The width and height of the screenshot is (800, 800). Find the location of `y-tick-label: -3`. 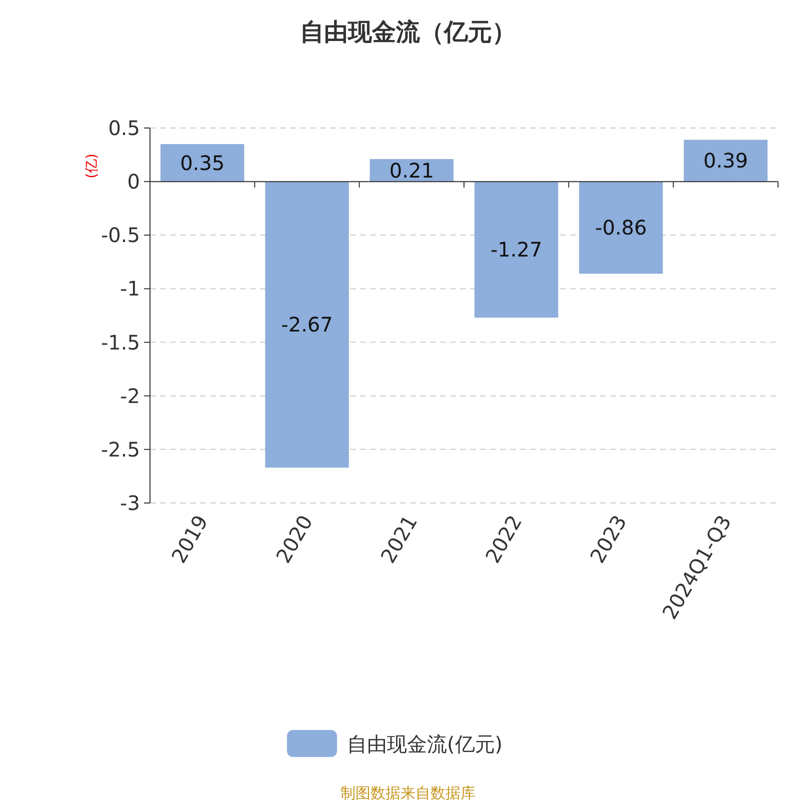

y-tick-label: -3 is located at coordinates (130, 503).